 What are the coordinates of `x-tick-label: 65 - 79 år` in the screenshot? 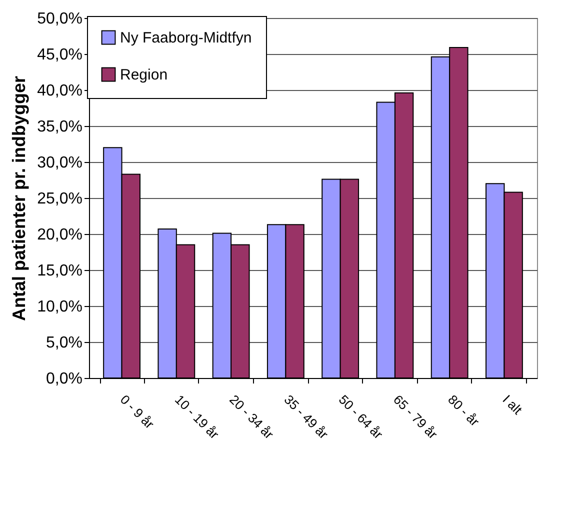 It's located at (415, 417).